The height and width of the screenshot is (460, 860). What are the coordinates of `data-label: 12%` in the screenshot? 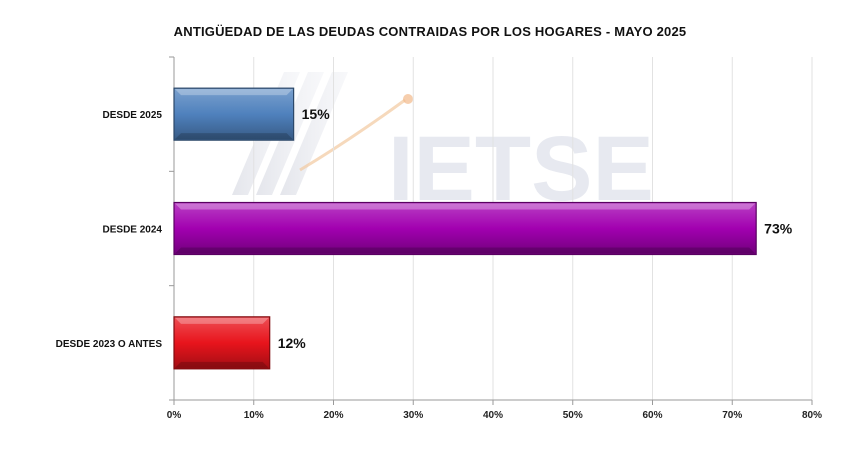 It's located at (292, 343).